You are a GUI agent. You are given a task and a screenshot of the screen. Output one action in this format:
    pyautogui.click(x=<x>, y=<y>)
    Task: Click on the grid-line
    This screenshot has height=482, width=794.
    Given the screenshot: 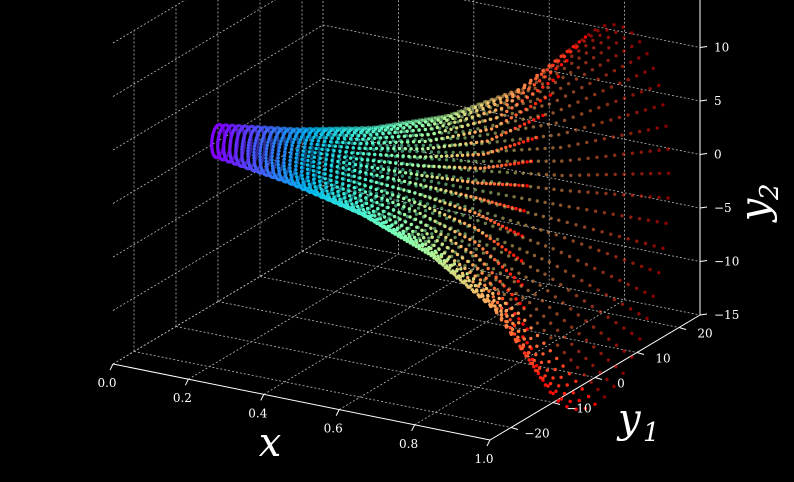 What is the action you would take?
    pyautogui.click(x=406, y=339)
    